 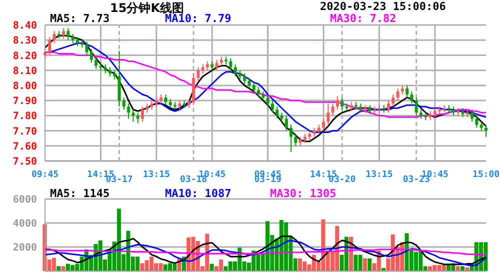 I want to click on text: MA30: 1305, so click(x=303, y=193).